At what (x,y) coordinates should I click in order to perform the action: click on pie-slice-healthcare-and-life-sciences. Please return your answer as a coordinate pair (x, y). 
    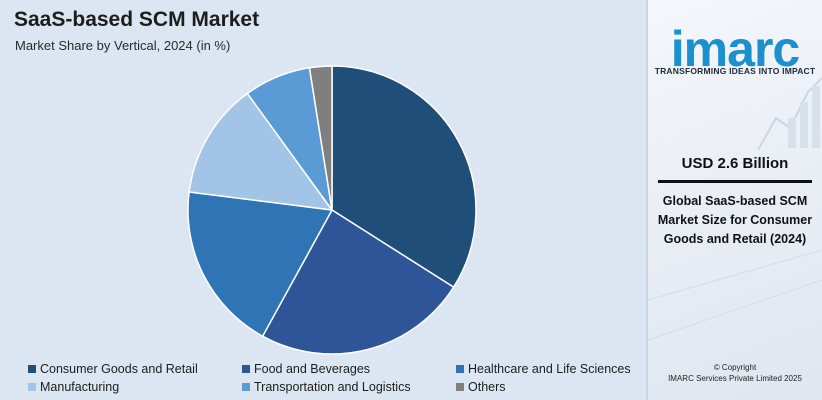
    Looking at the image, I should click on (260, 264).